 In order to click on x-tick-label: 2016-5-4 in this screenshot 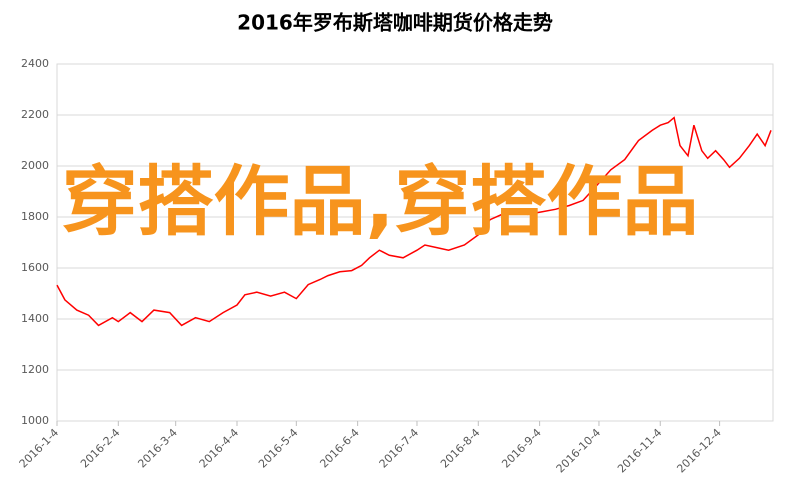, I will do `click(278, 448)`.